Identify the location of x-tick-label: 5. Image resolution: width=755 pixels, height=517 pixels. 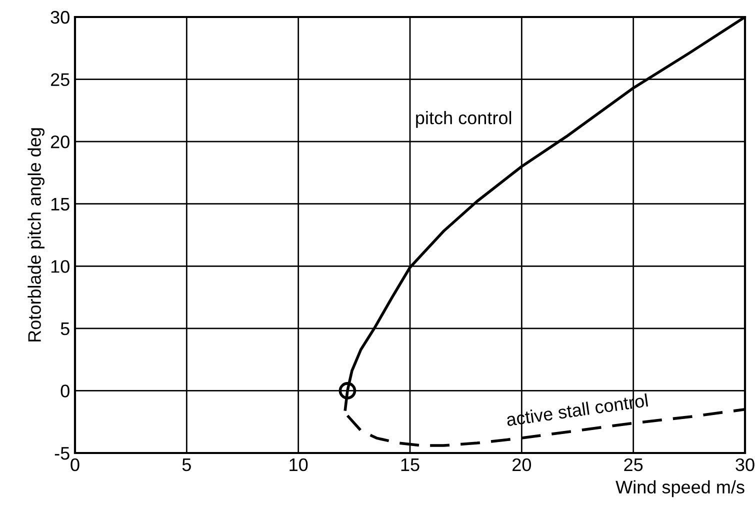
(186, 465).